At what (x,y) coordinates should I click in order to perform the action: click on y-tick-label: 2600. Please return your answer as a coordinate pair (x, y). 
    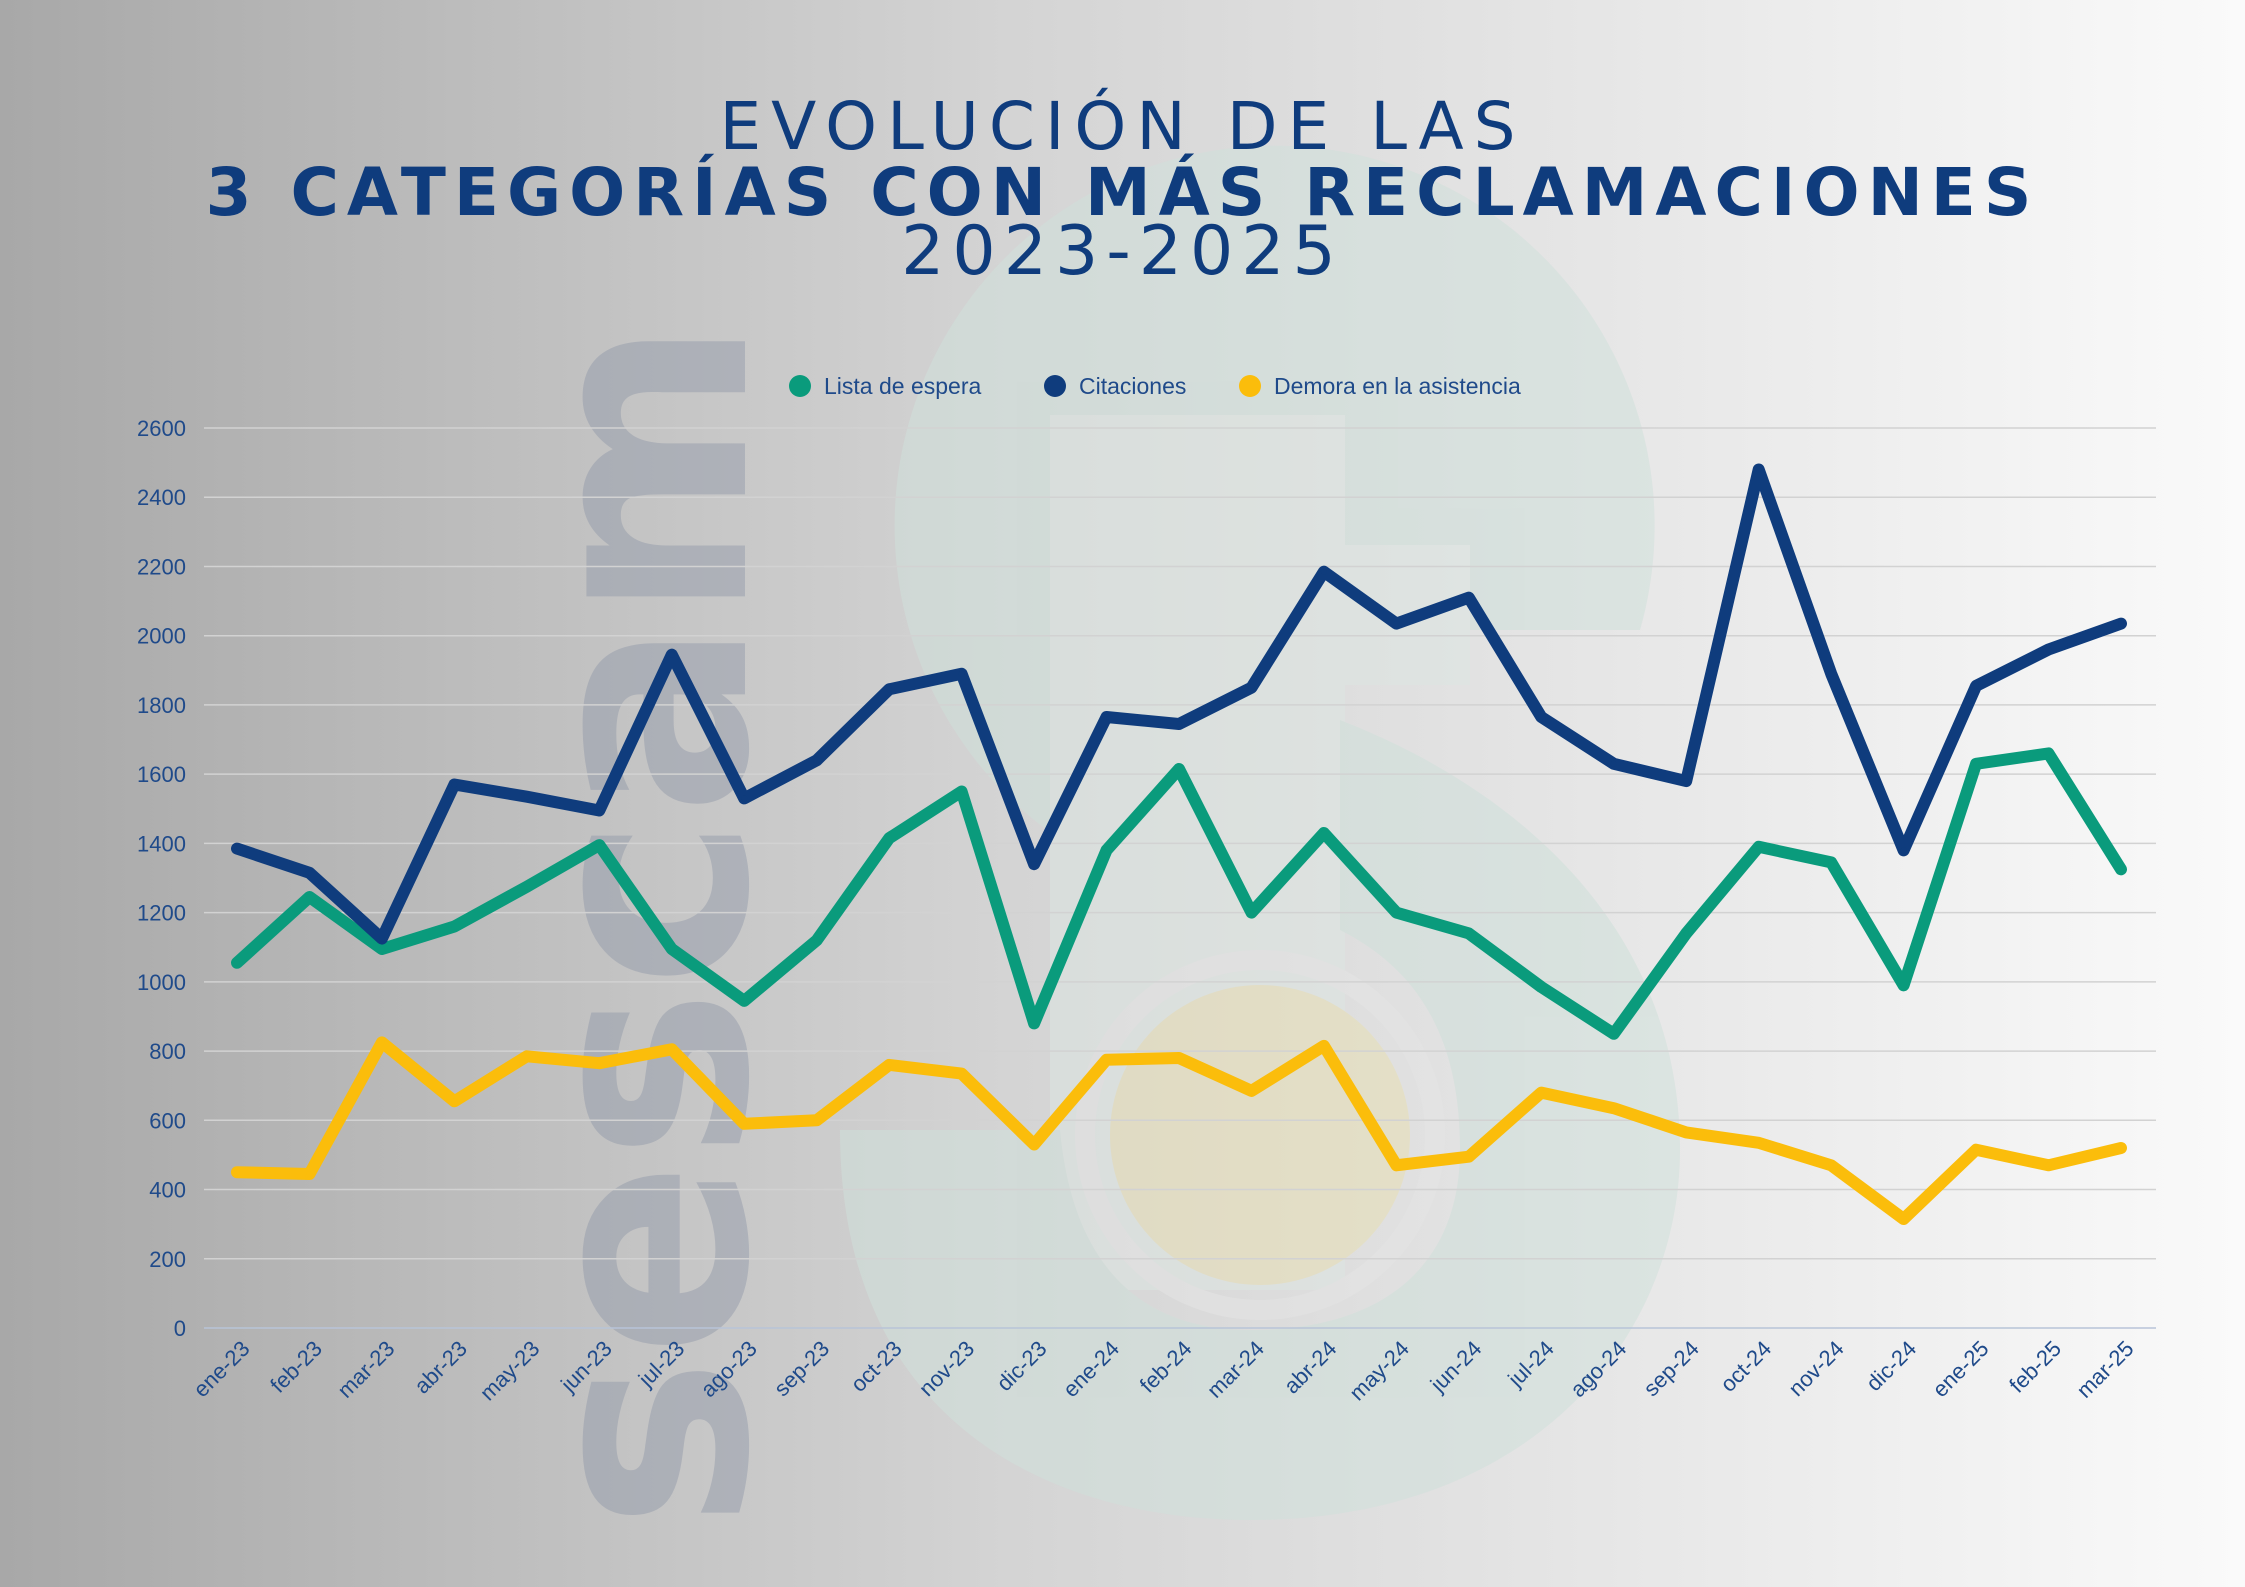
    Looking at the image, I should click on (161, 428).